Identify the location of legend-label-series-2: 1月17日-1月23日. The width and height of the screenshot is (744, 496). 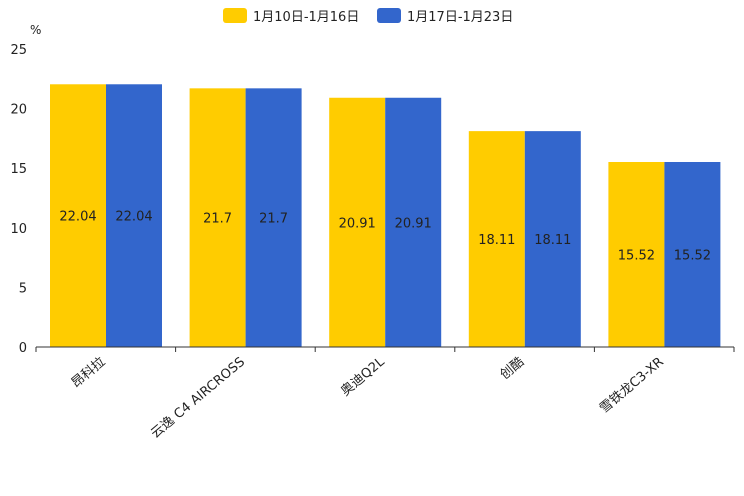
(460, 17).